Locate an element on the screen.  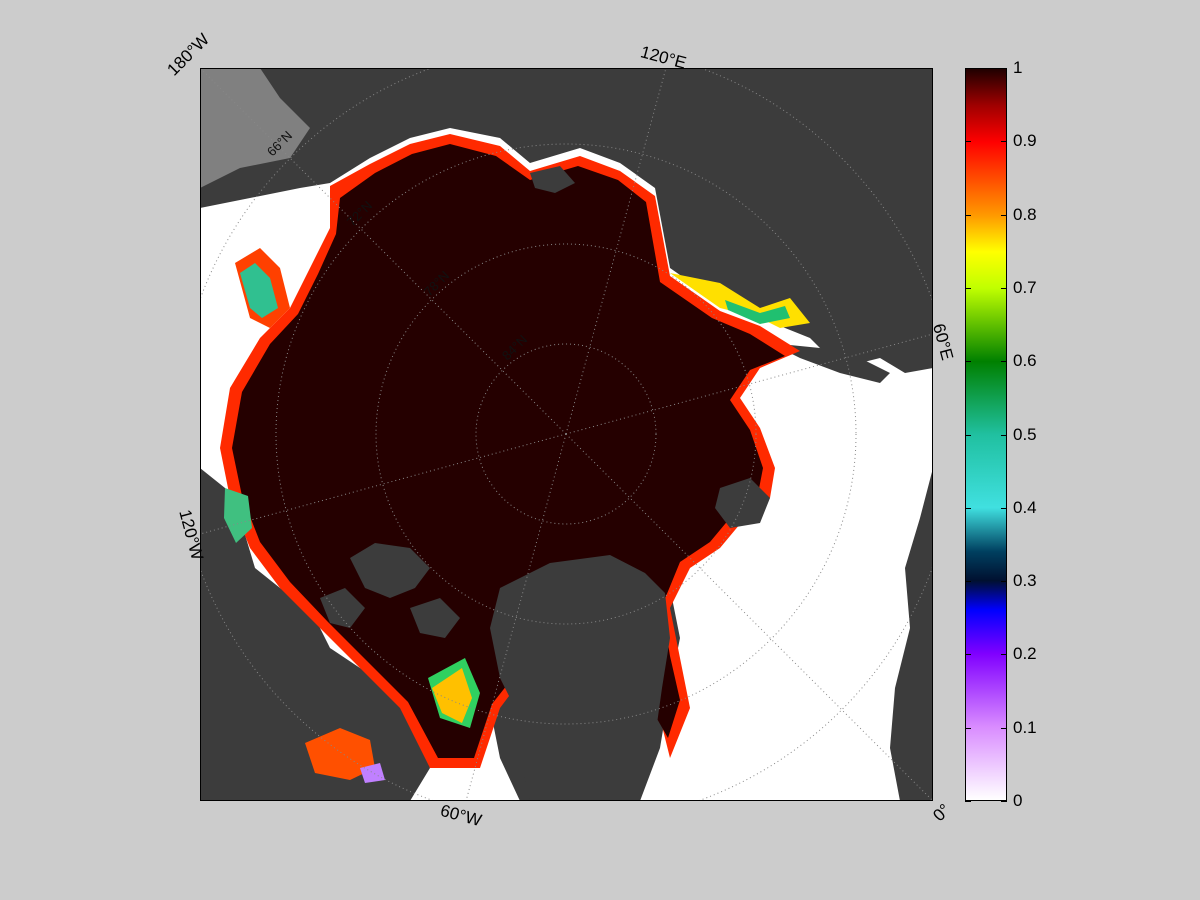
land-canada is located at coordinates (315, 634).